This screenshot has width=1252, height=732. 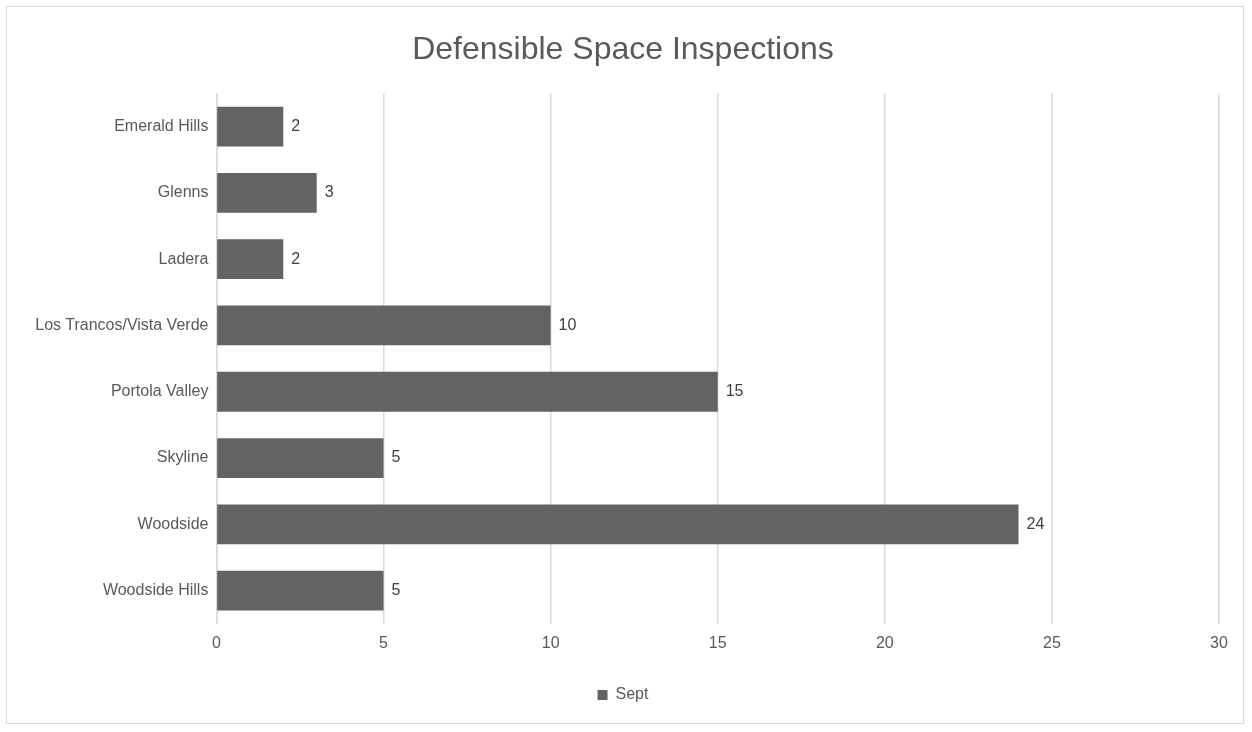 What do you see at coordinates (155, 590) in the screenshot?
I see `y-tick-label: Woodside Hills` at bounding box center [155, 590].